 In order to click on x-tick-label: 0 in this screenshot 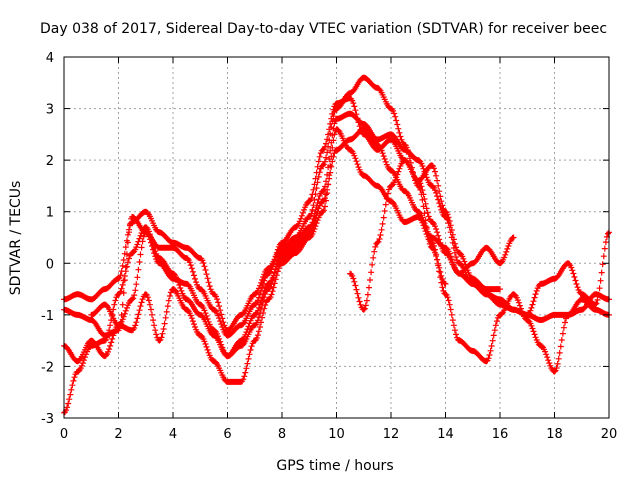, I will do `click(64, 434)`.